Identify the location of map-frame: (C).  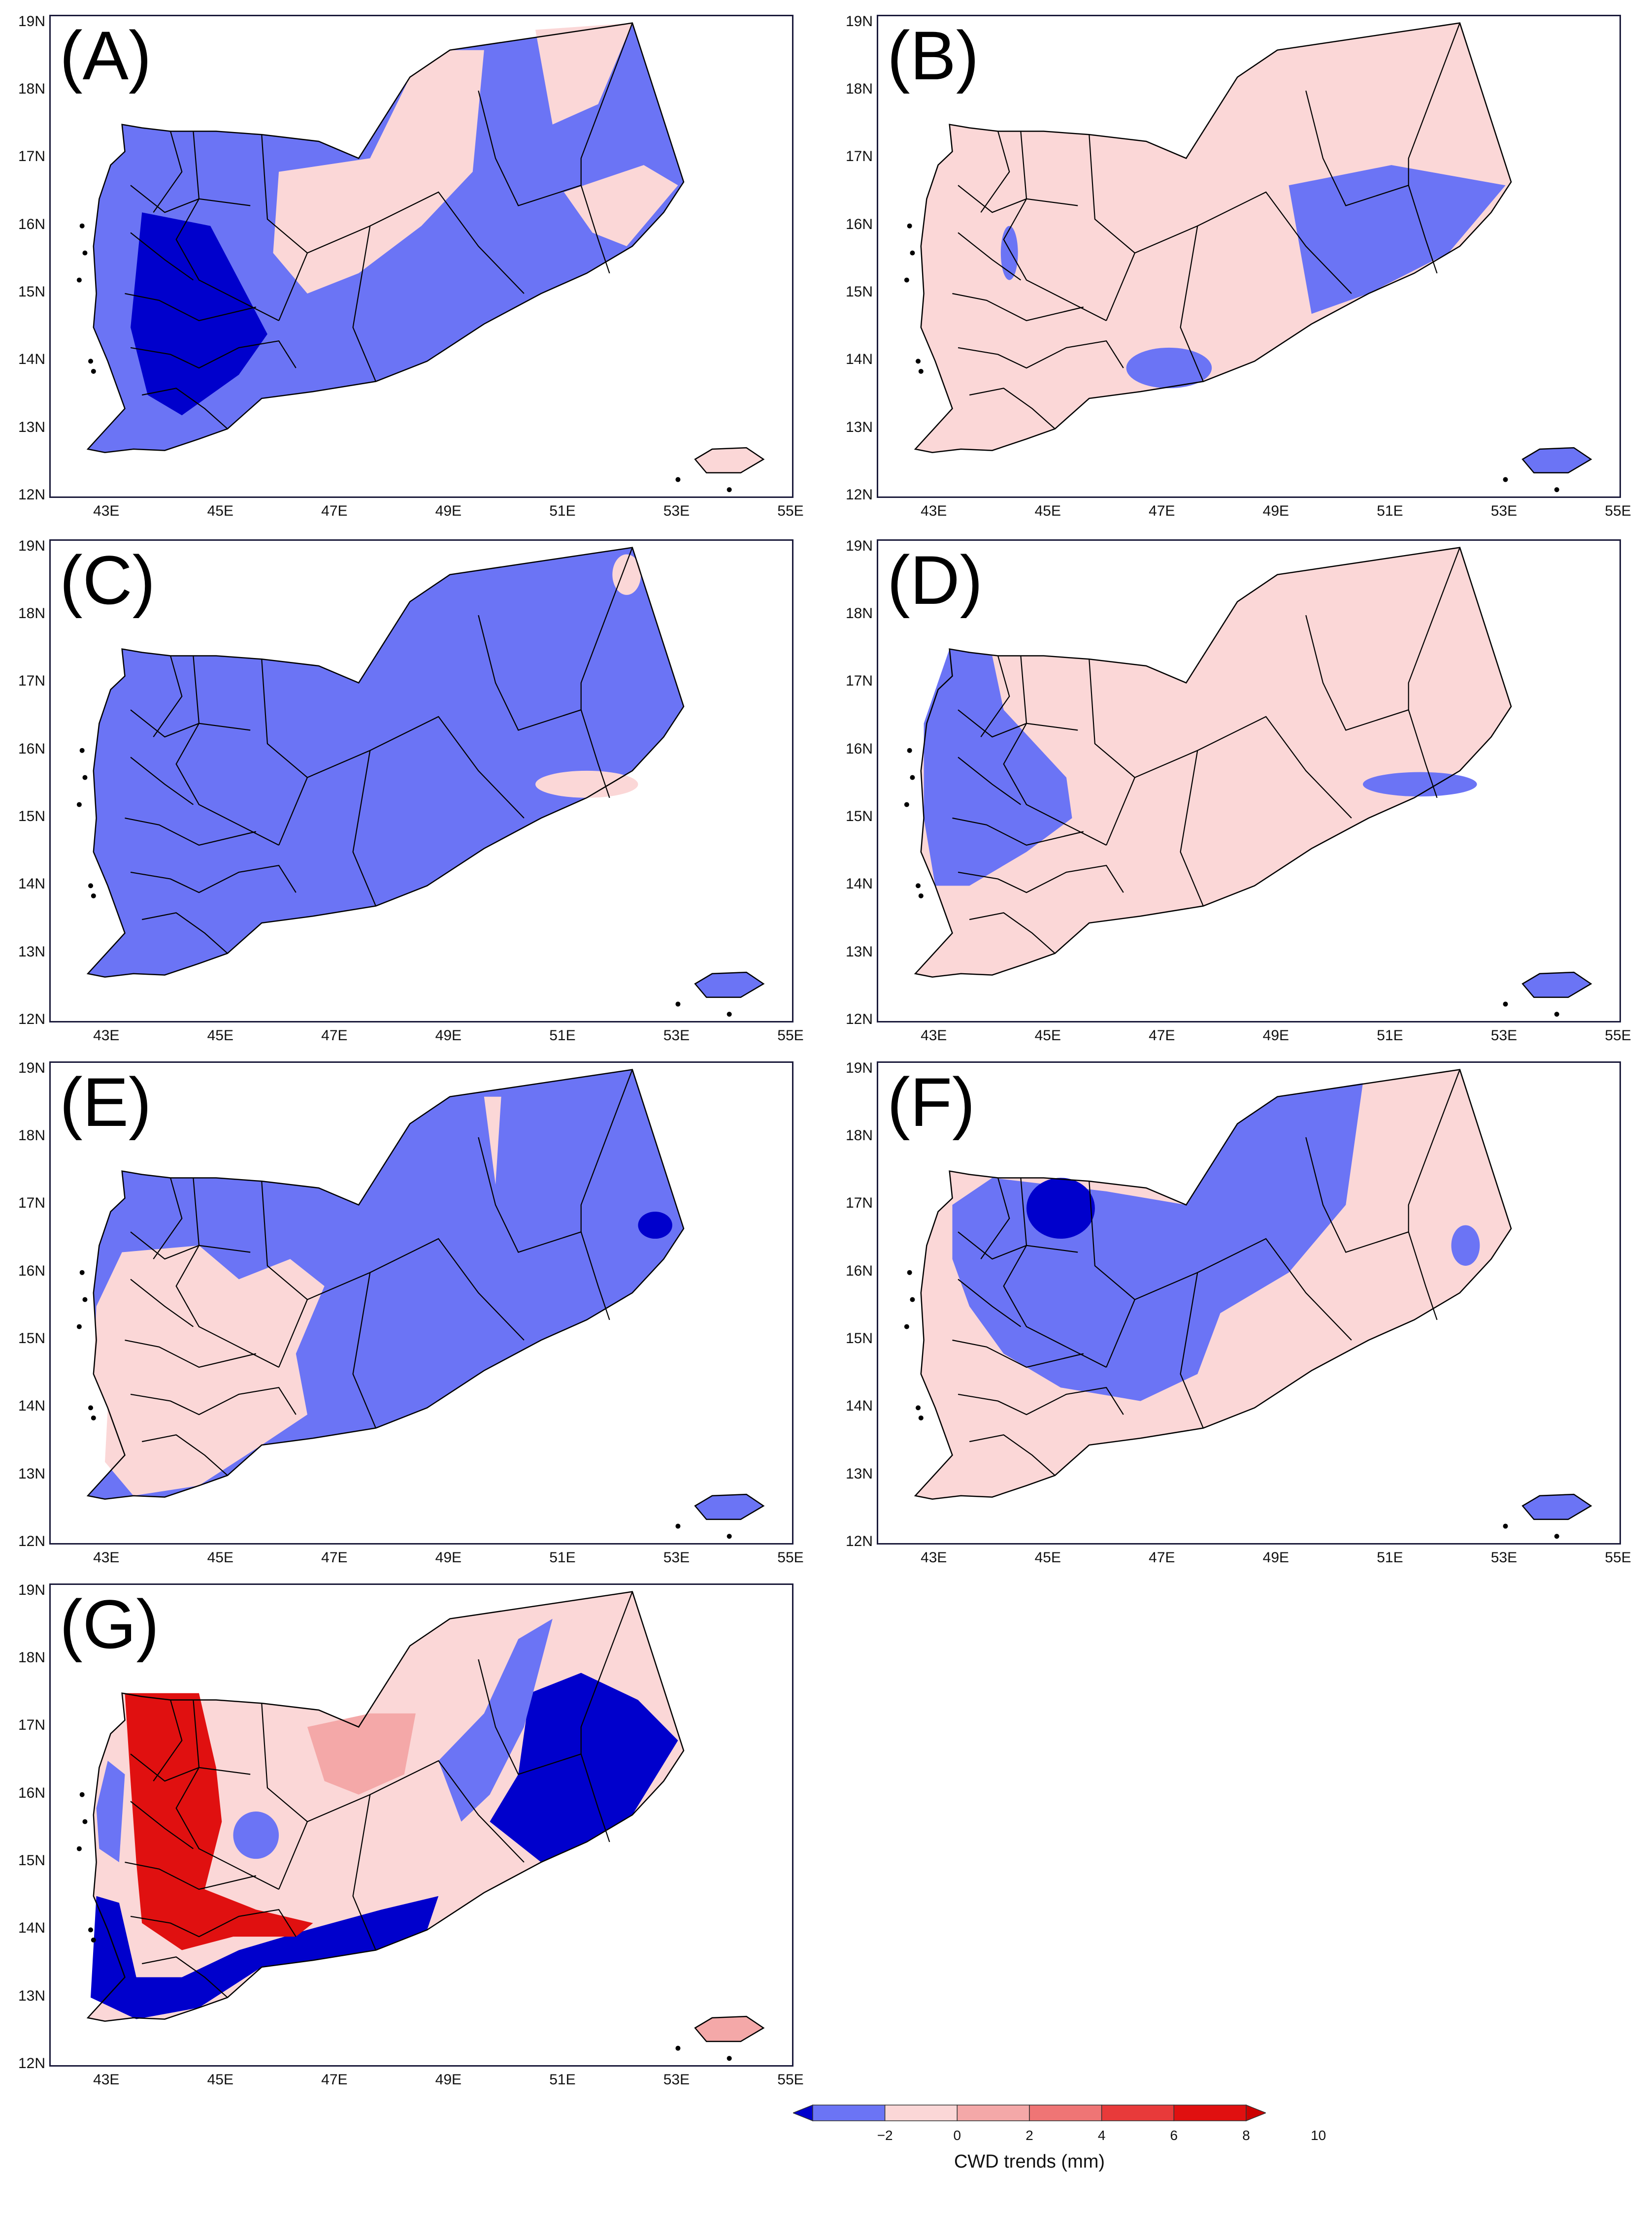
(421, 781).